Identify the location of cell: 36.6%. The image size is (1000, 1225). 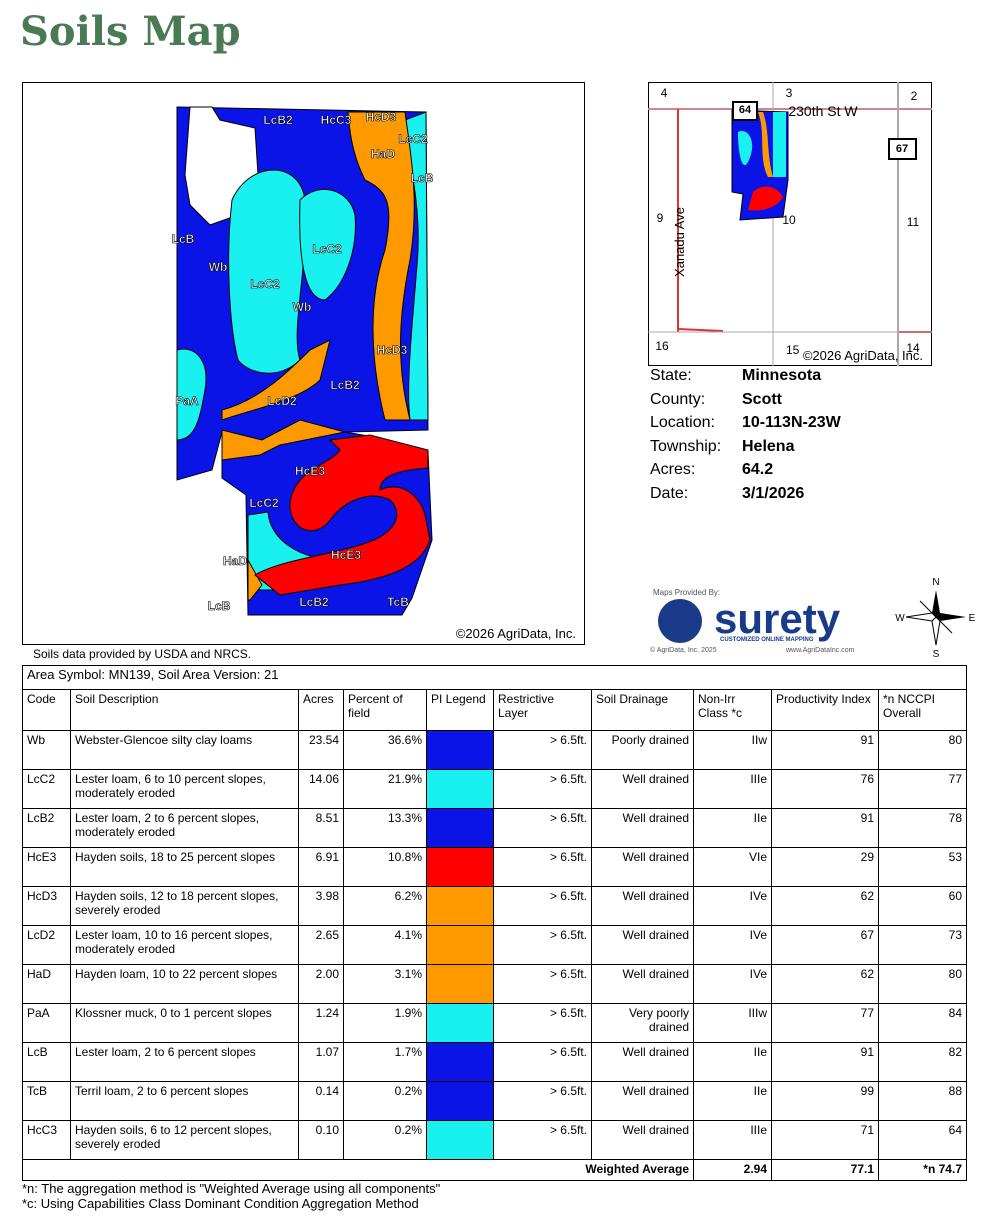
(385, 750).